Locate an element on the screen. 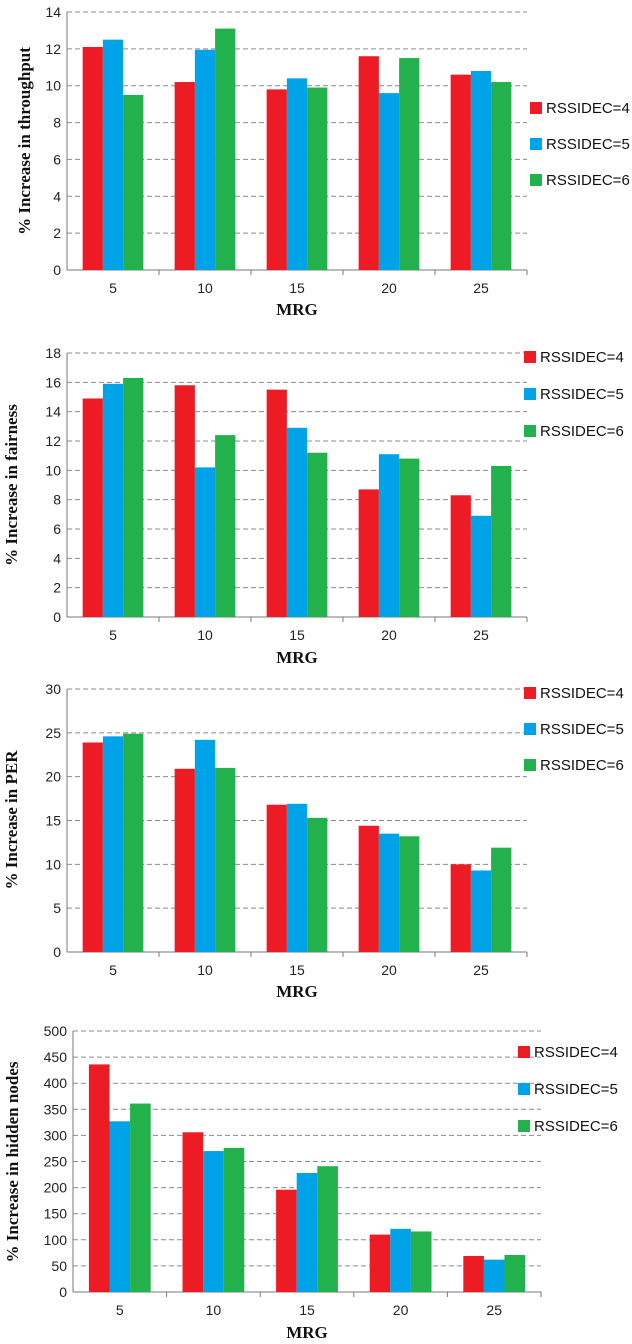  y-tick-label: 15 is located at coordinates (53, 821).